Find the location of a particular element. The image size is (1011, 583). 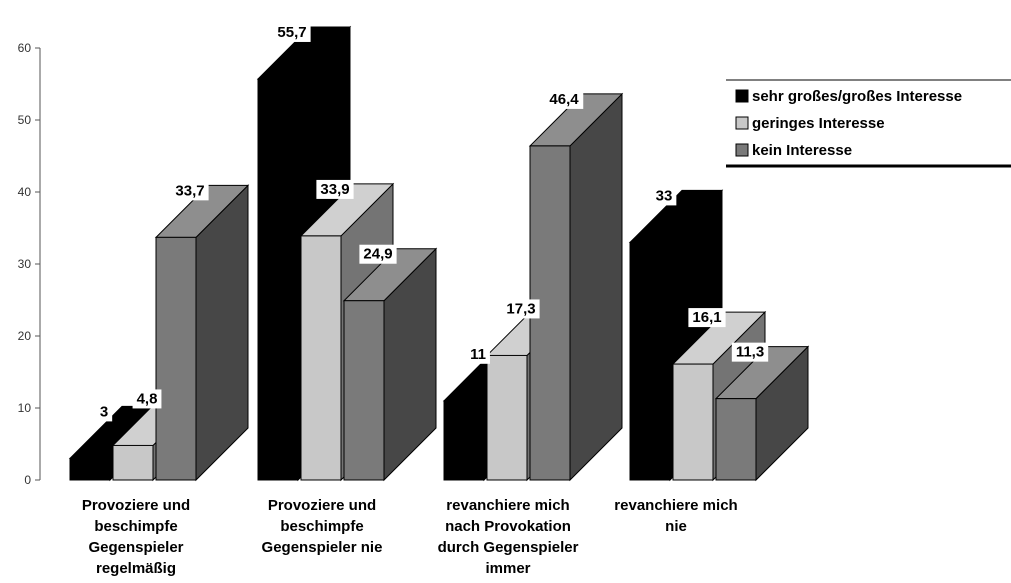

data-label-3-2: 11,3 is located at coordinates (750, 352).